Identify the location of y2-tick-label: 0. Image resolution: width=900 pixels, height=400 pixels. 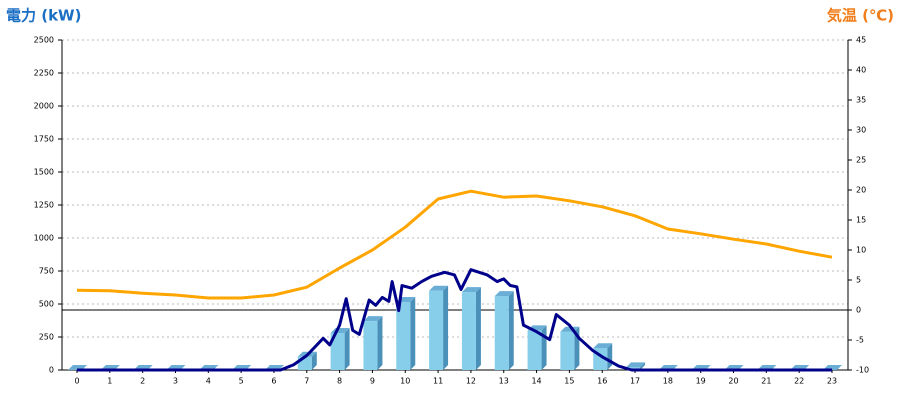
(858, 310).